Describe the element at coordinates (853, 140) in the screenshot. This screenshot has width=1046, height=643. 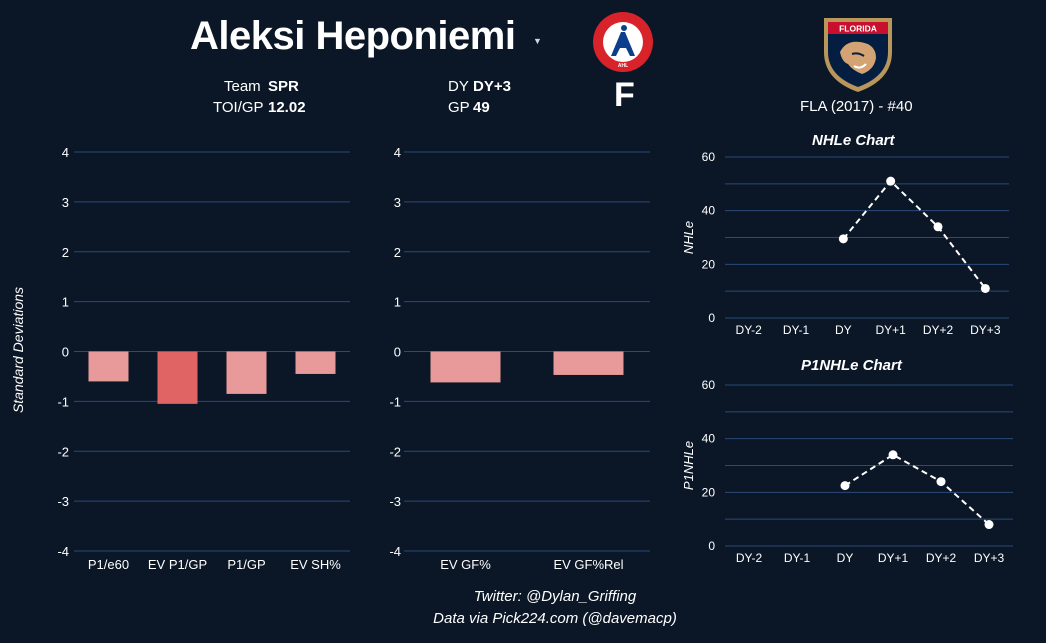
I see `nhle-chart-title: NHLe Chart` at that location.